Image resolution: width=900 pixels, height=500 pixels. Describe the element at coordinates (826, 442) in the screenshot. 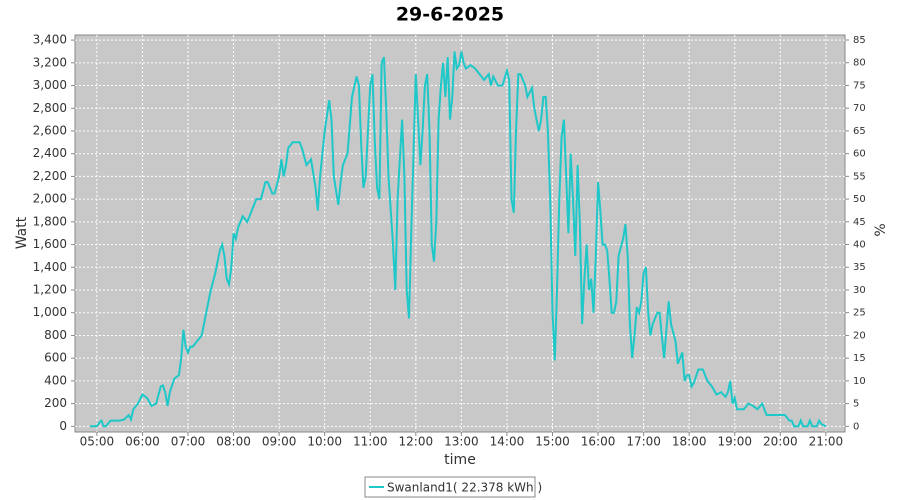

I see `x-tick-label: 21:00` at that location.